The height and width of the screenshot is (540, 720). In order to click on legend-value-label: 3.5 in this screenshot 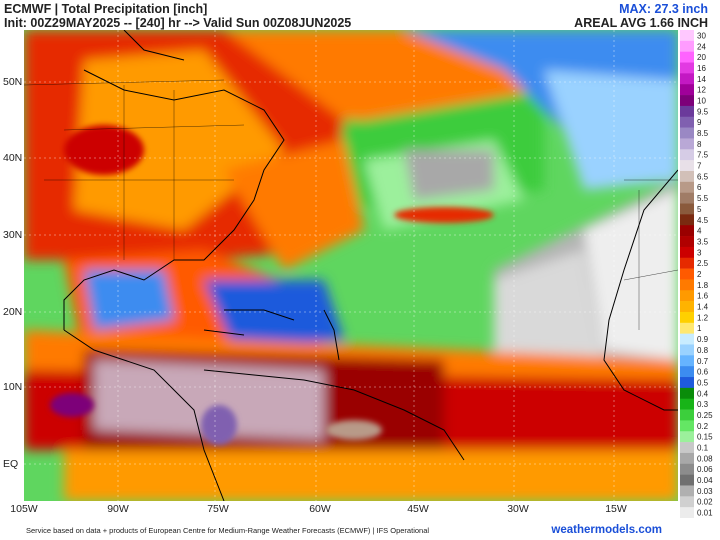, I will do `click(703, 241)`.